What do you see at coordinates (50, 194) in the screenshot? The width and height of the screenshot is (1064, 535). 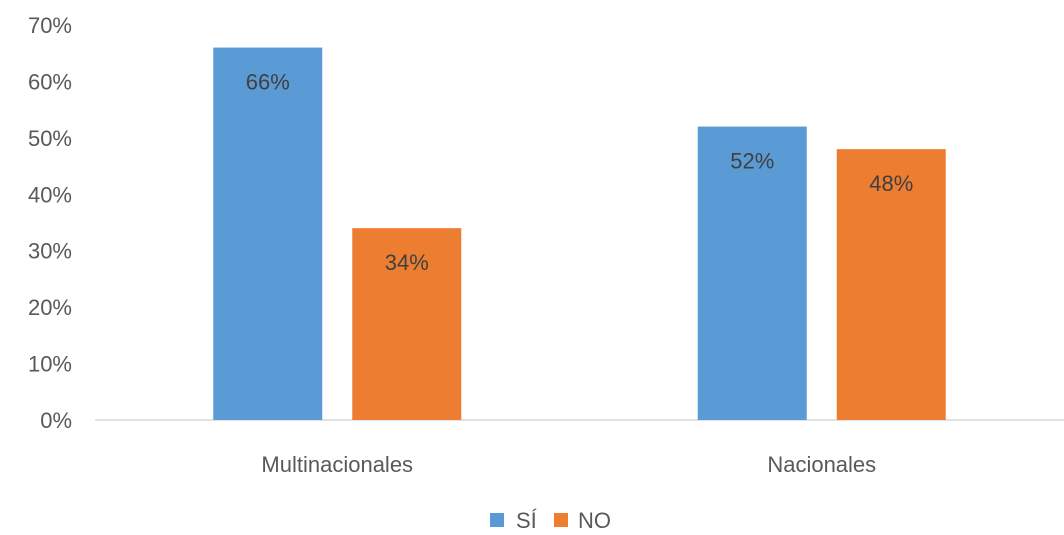 I see `y-tick-label: 40%` at bounding box center [50, 194].